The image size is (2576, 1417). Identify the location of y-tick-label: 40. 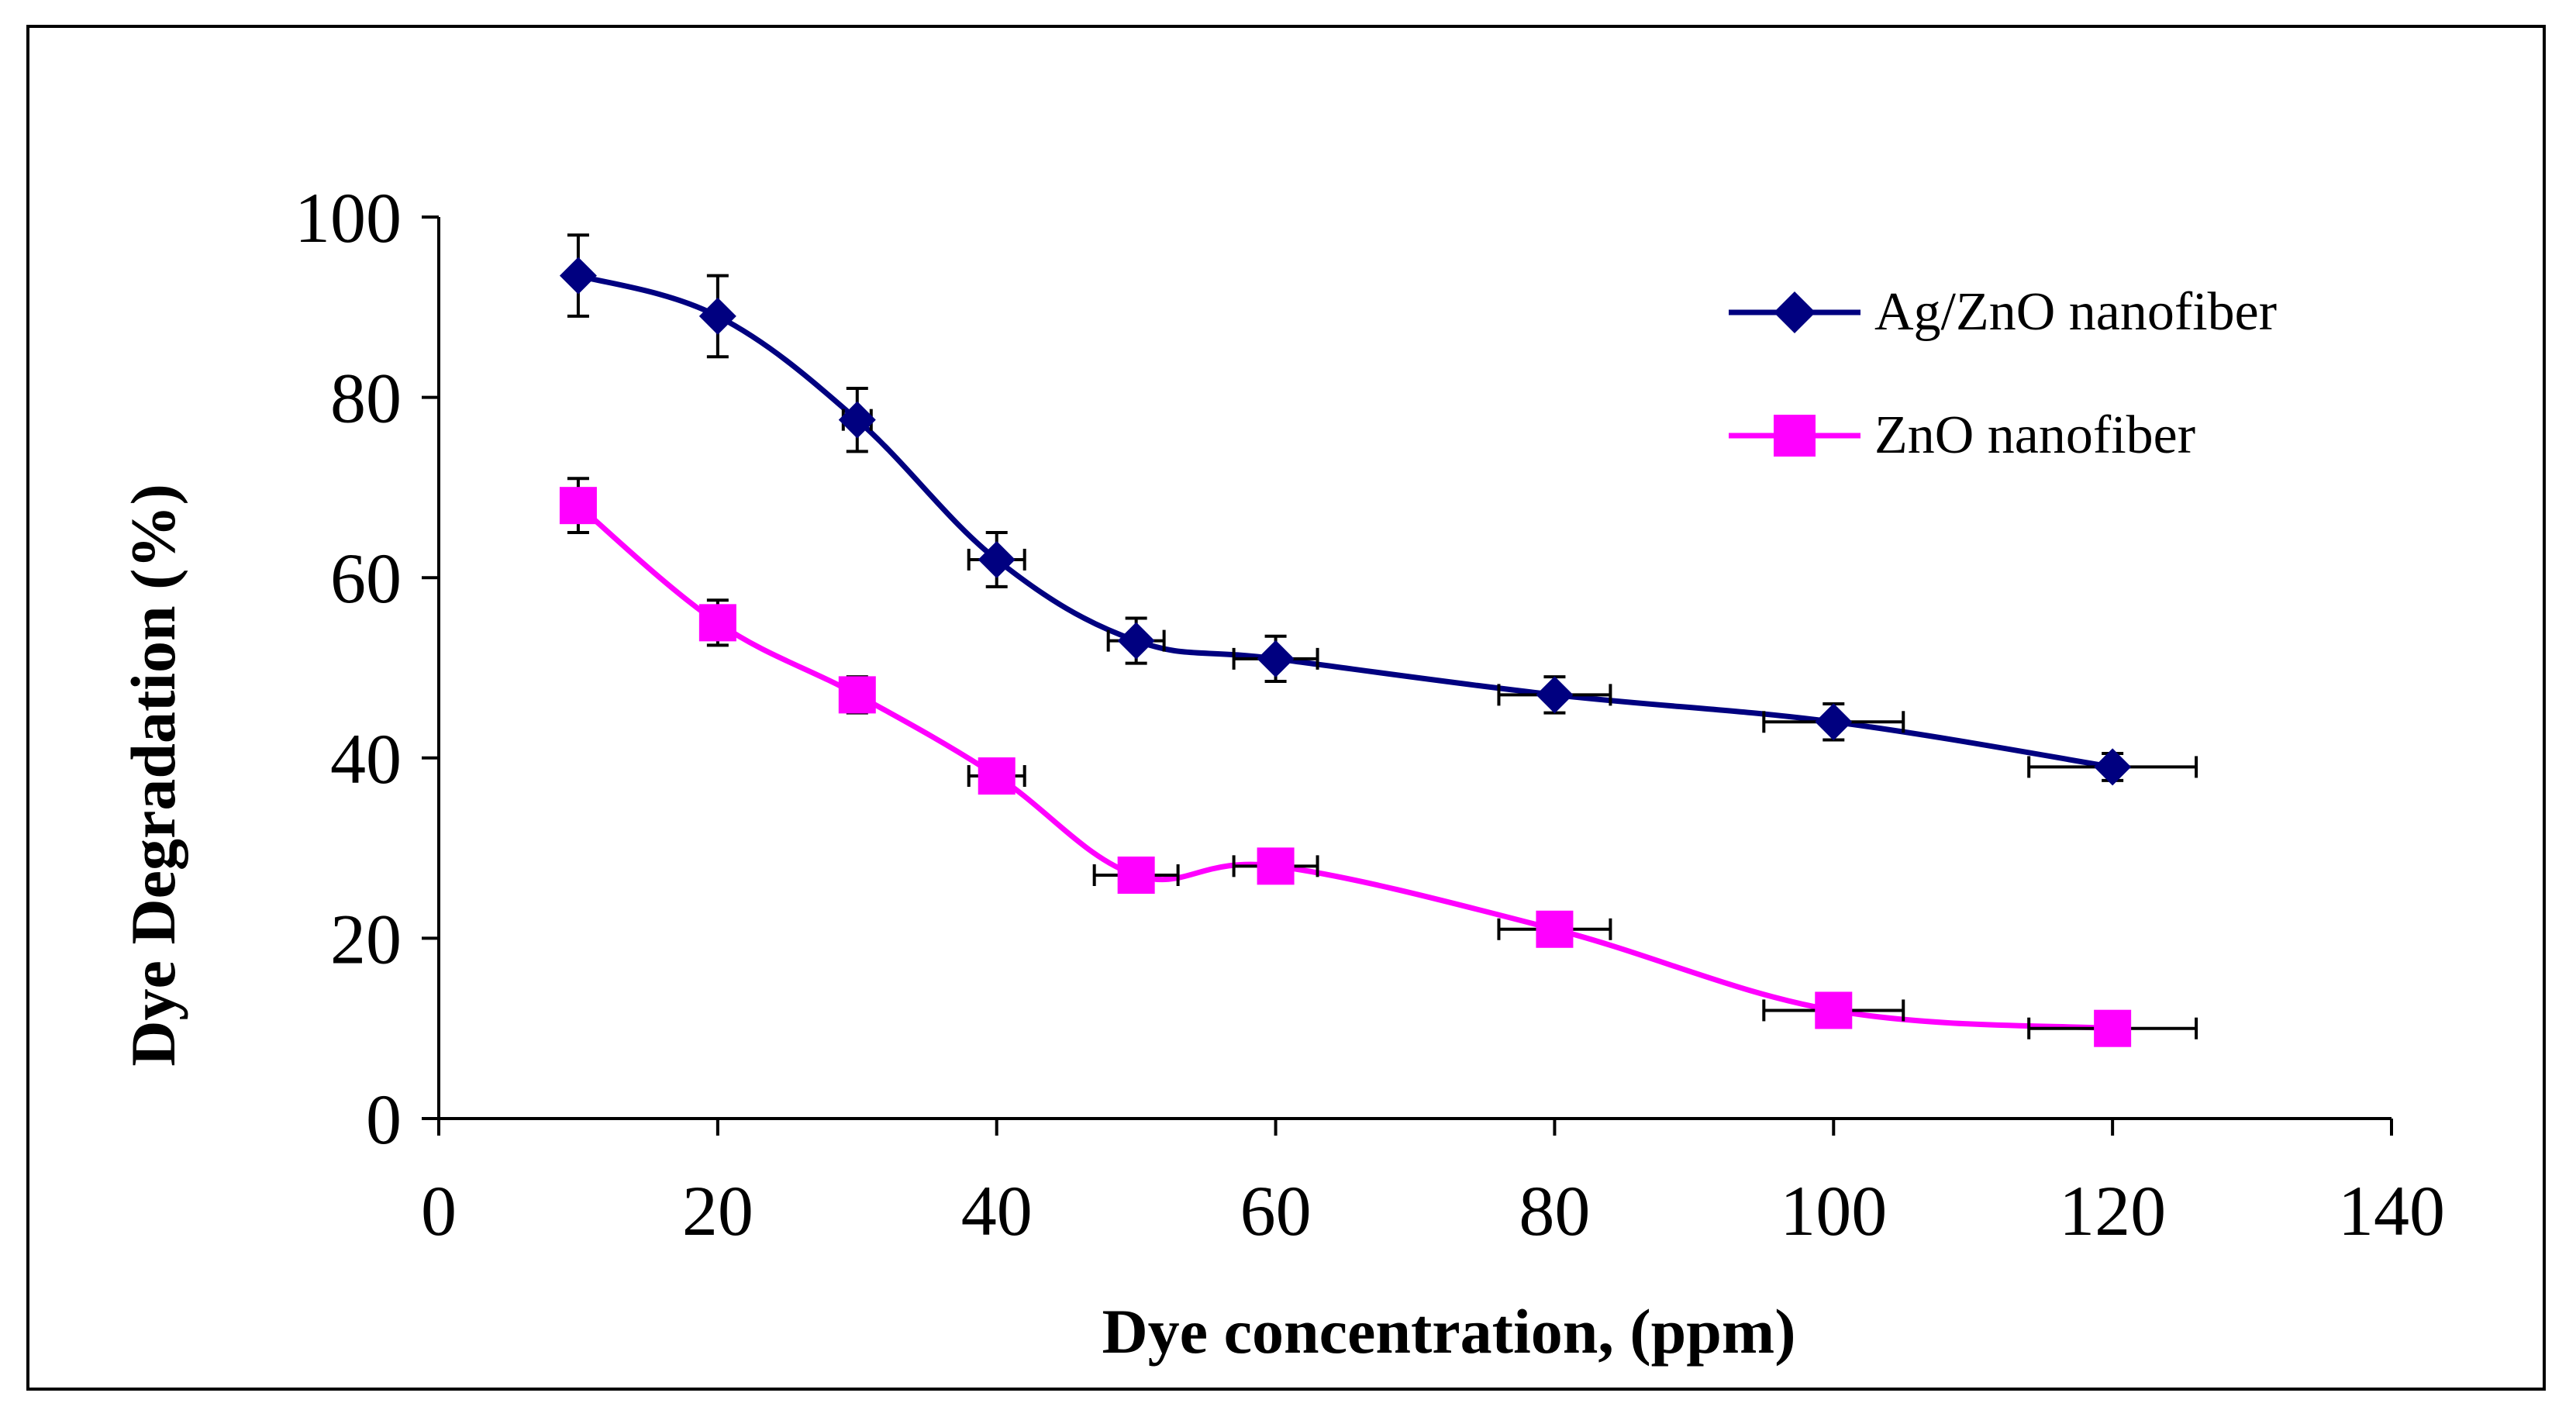
(366, 758).